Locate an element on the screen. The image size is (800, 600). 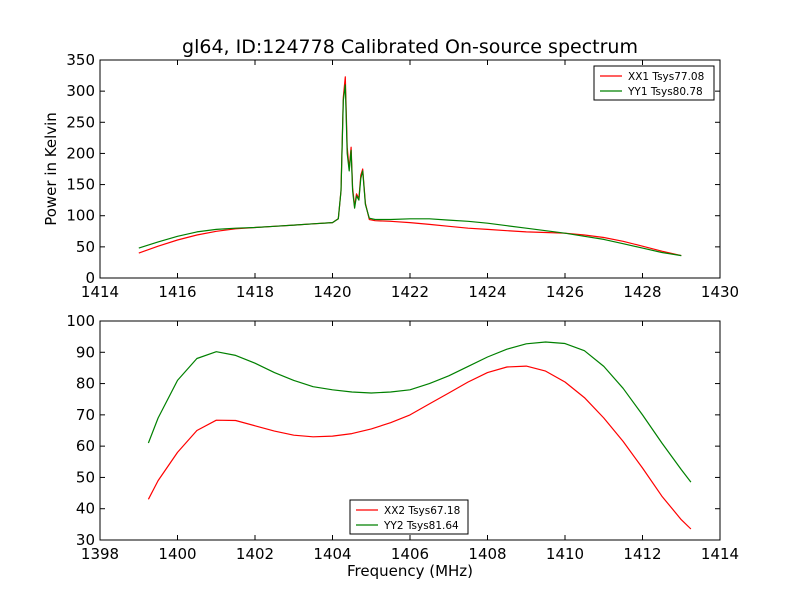
y-tick-label: 60 is located at coordinates (85, 446).